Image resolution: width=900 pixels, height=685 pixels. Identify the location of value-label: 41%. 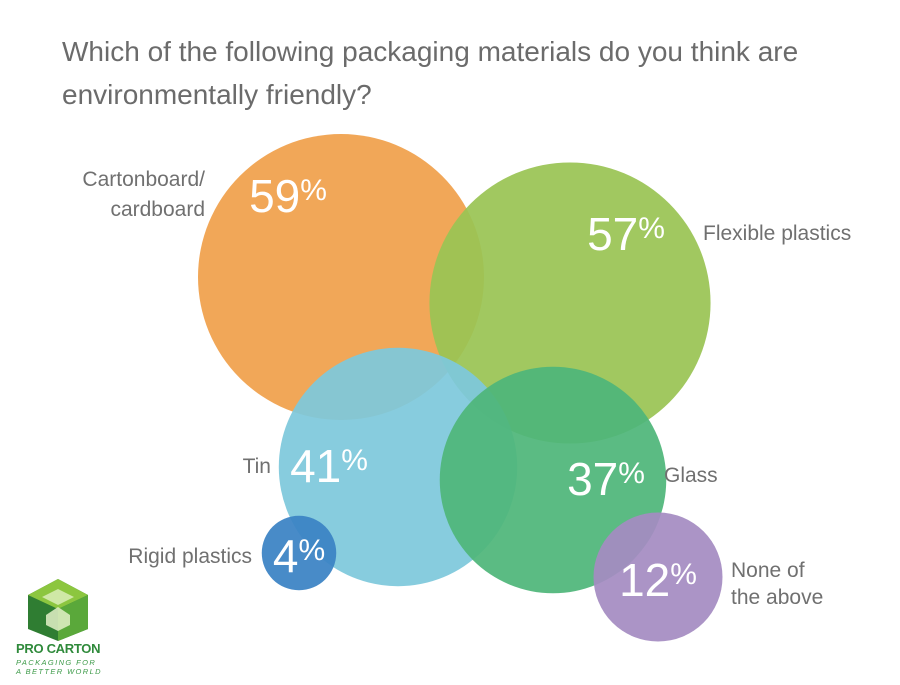
(329, 466).